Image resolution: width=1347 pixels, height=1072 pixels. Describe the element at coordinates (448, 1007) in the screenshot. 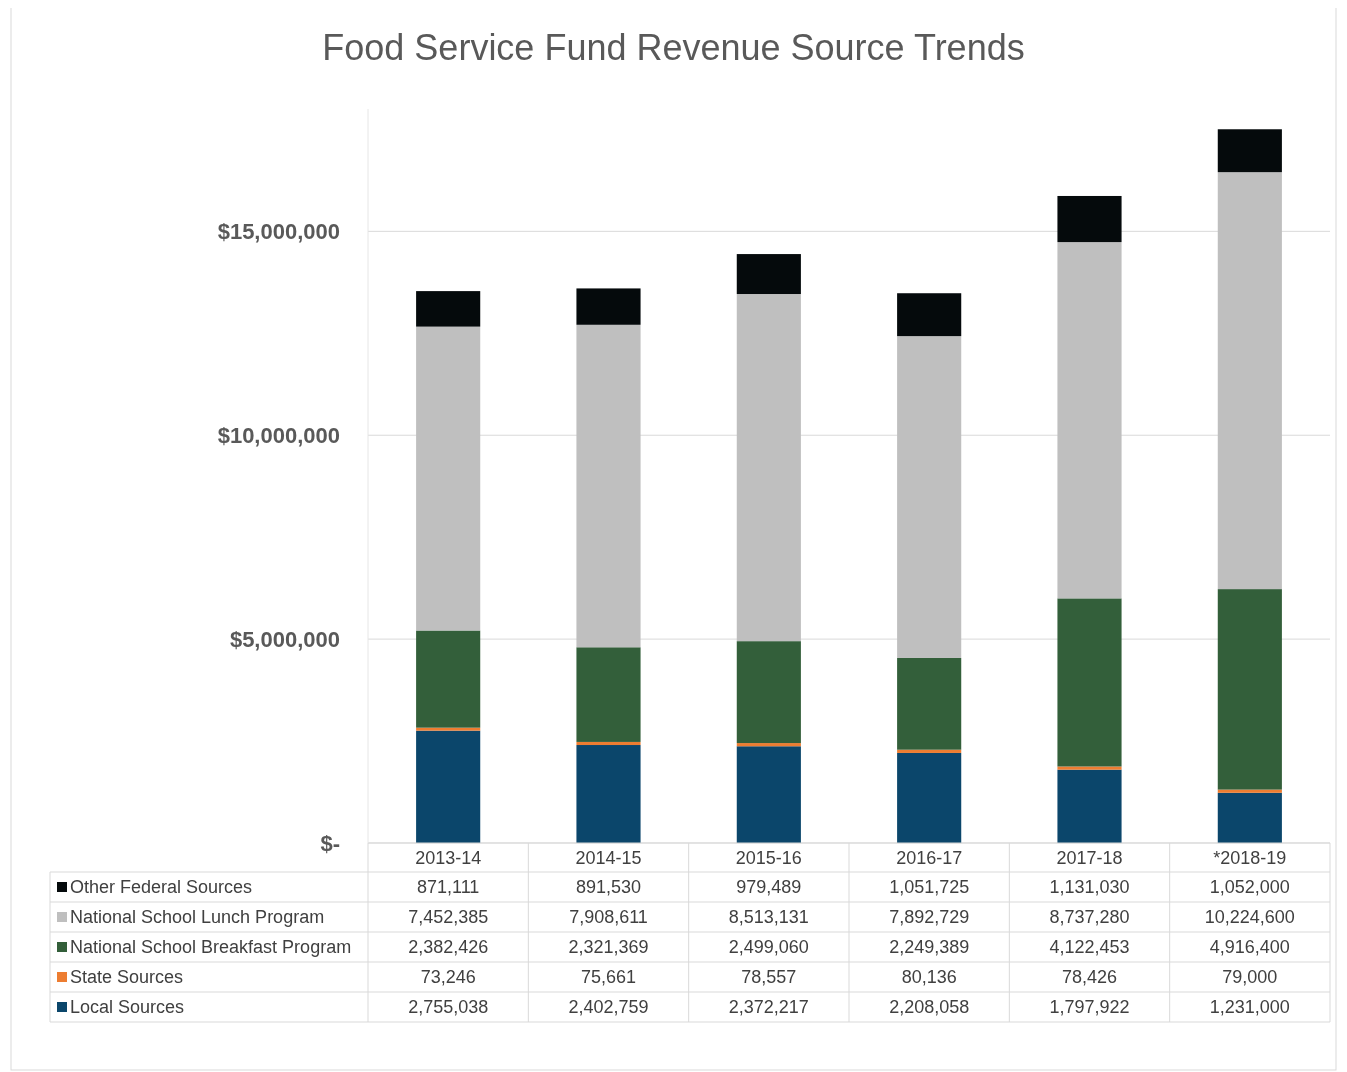

I see `data-label: 2,755,038` at that location.